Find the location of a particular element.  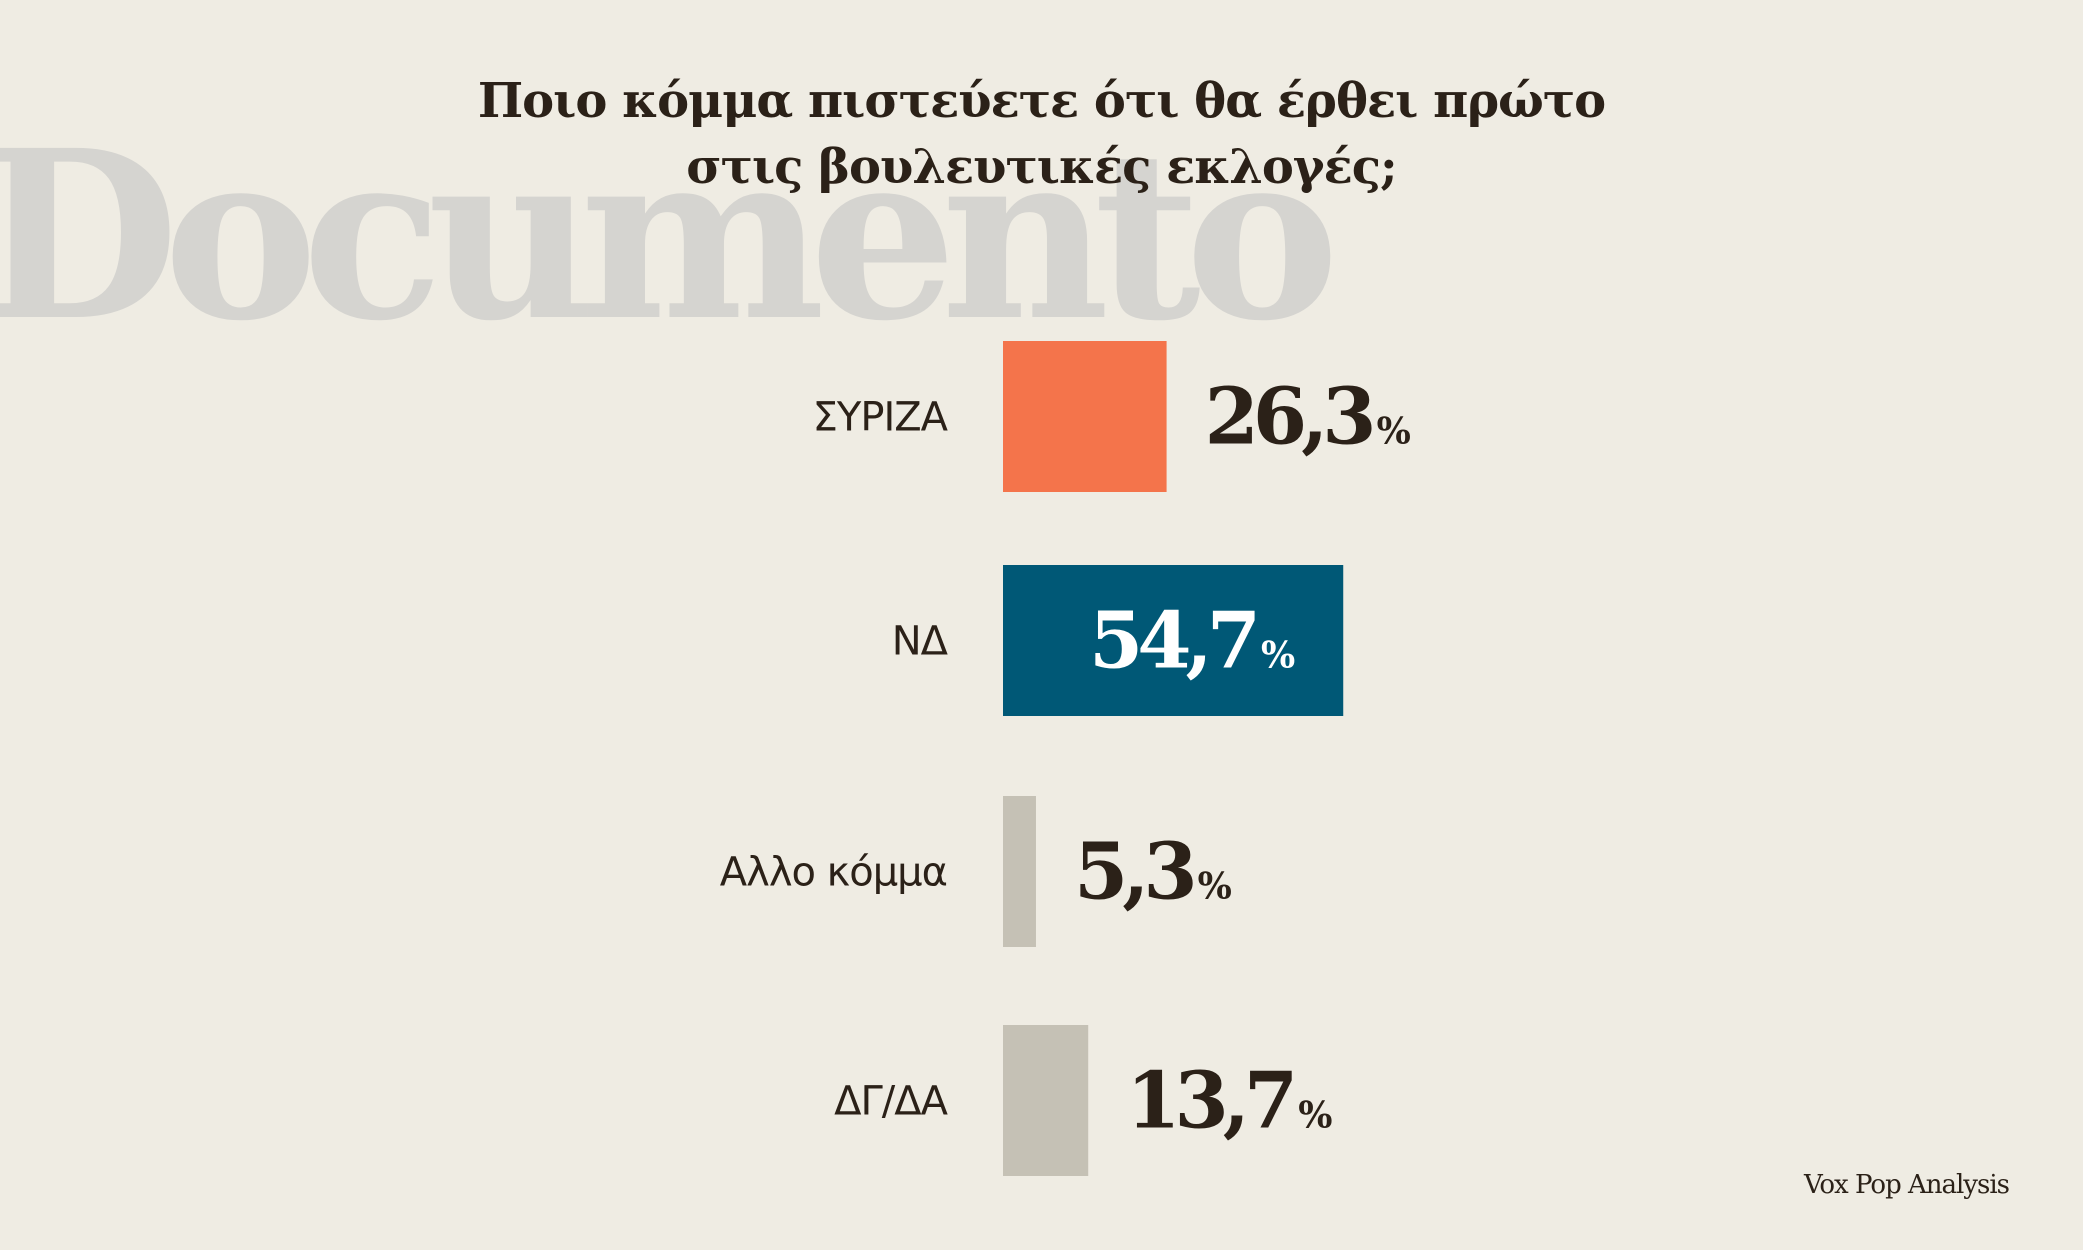

category-label-2: Αλλο κόμμα is located at coordinates (833, 873).